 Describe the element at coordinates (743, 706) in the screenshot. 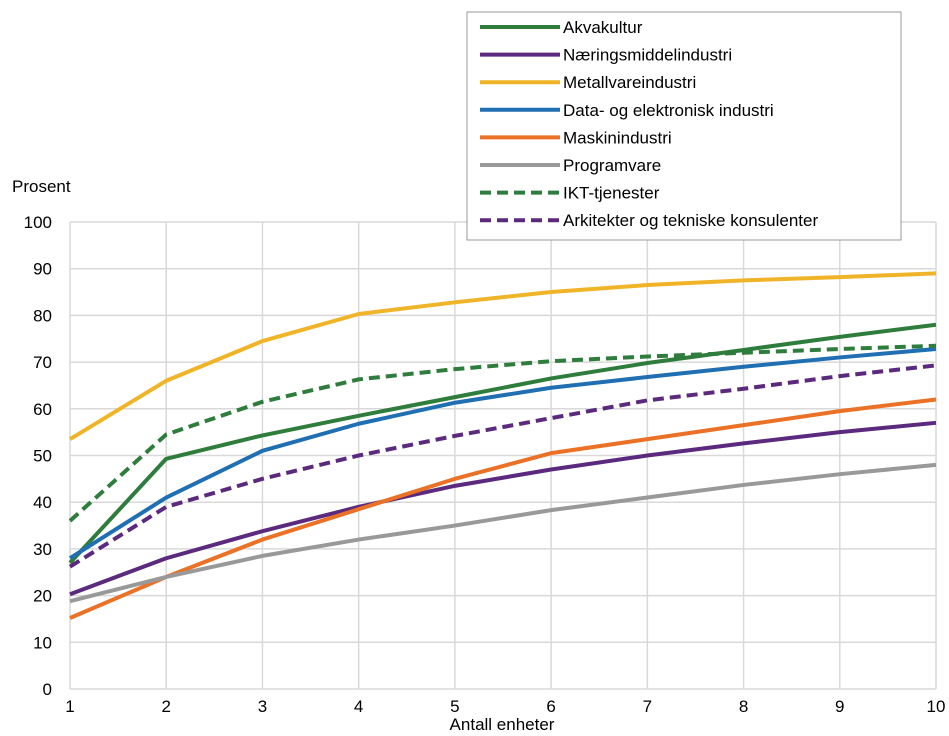

I see `x-tick-label: 8` at that location.